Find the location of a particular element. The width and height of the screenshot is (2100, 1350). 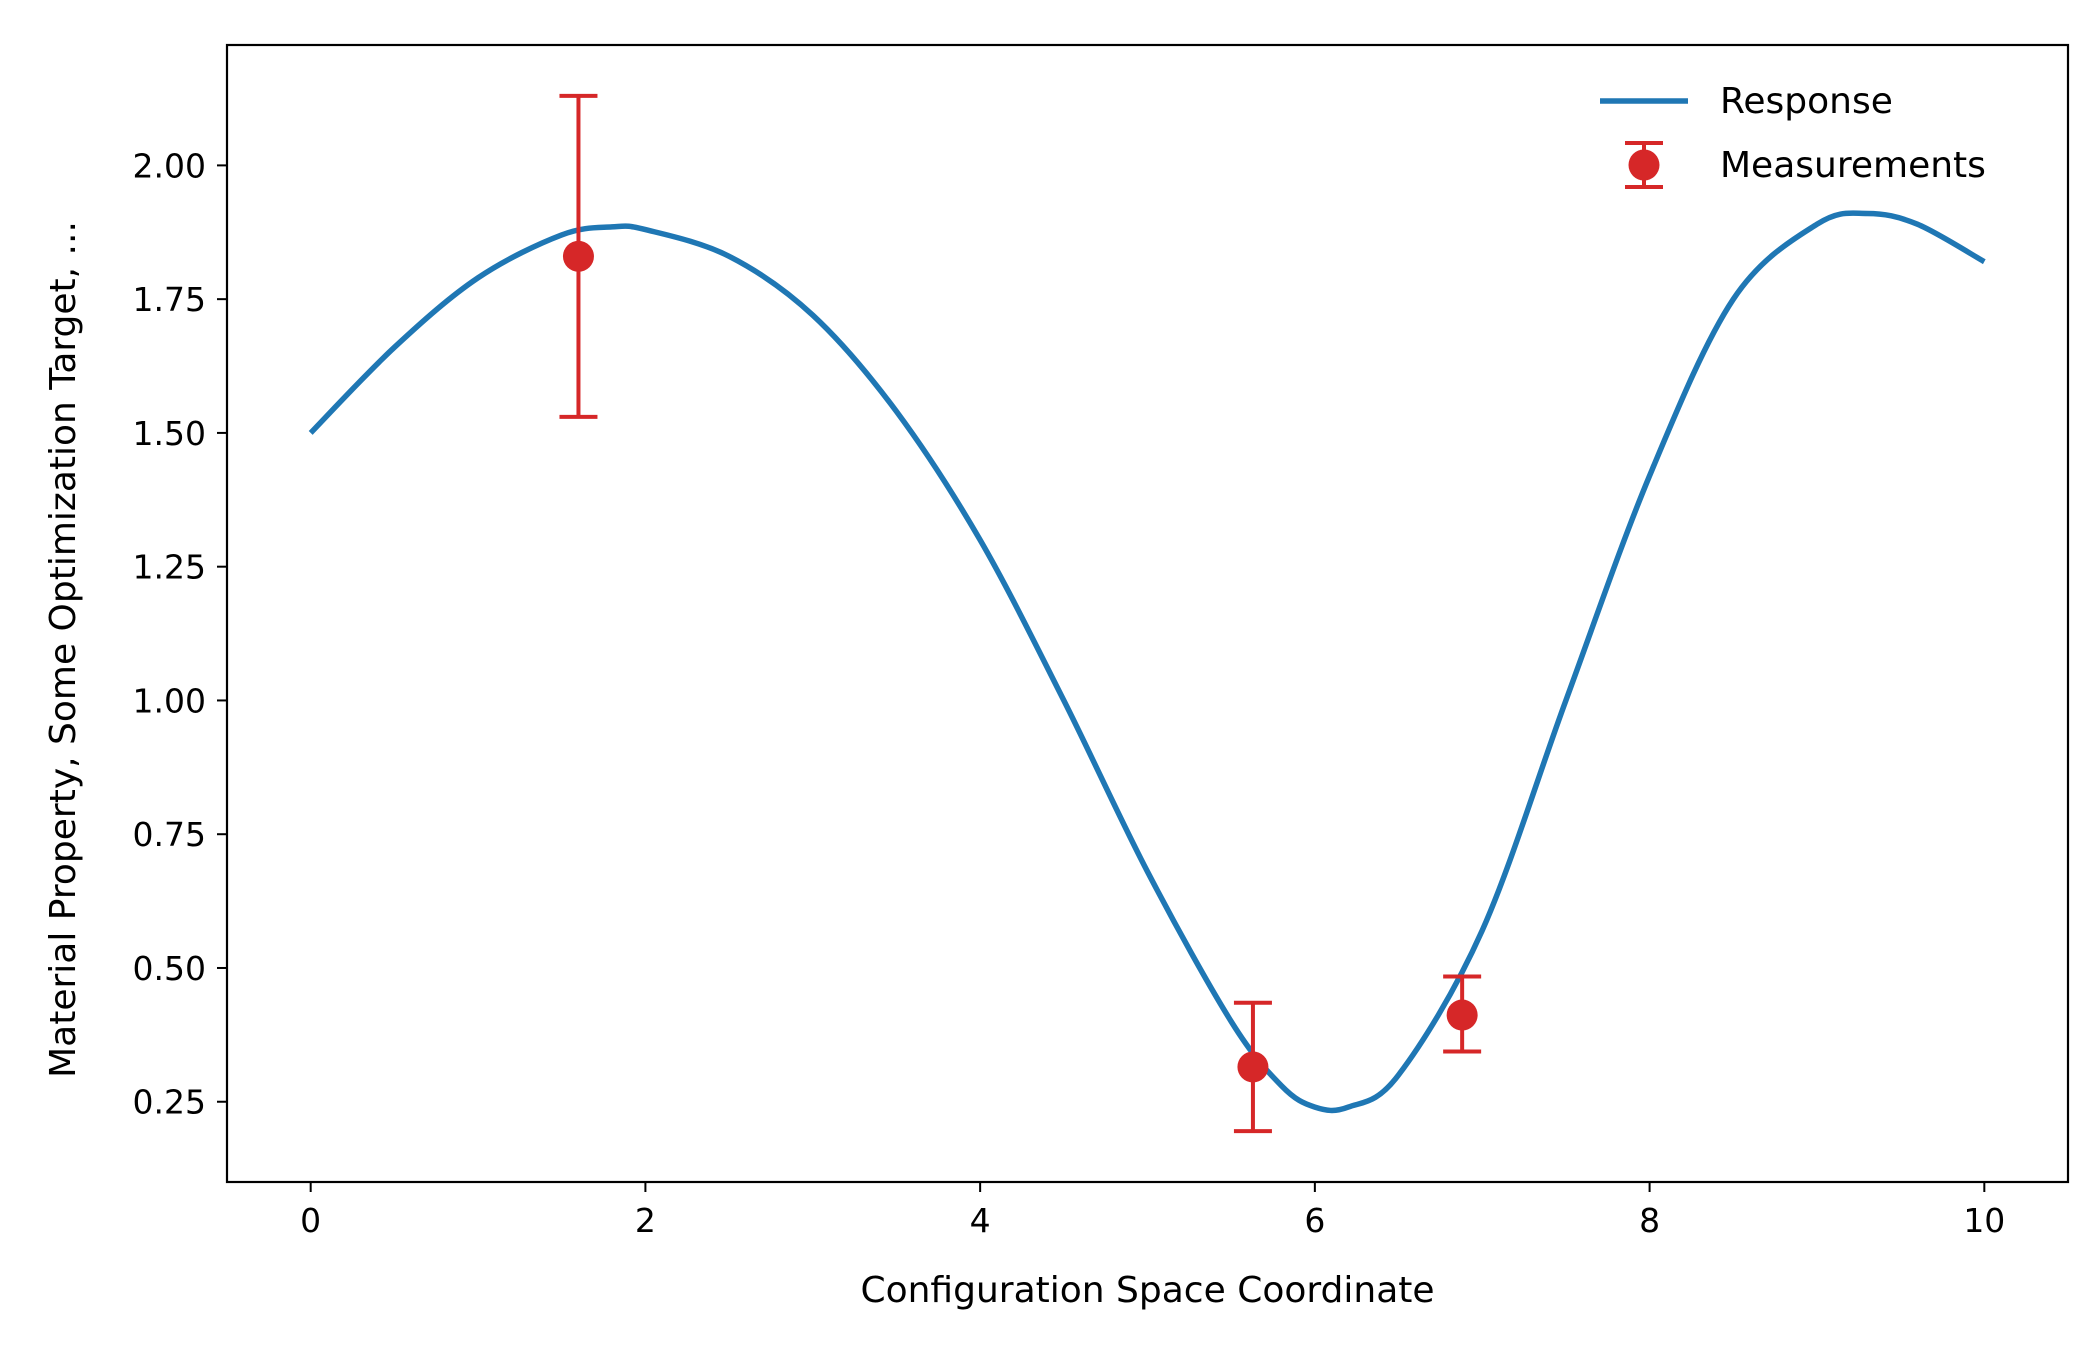

x-tick-label: 4 is located at coordinates (980, 1220).